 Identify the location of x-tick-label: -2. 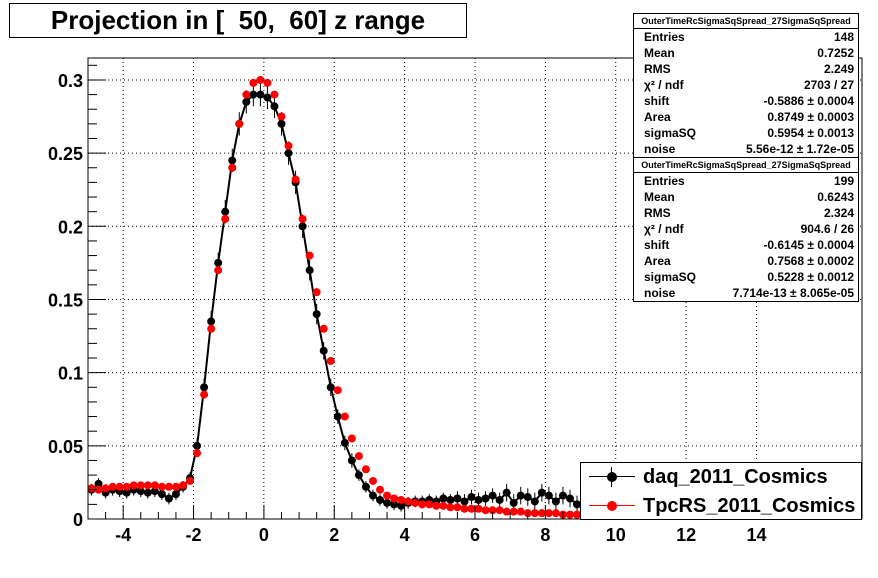
(194, 535).